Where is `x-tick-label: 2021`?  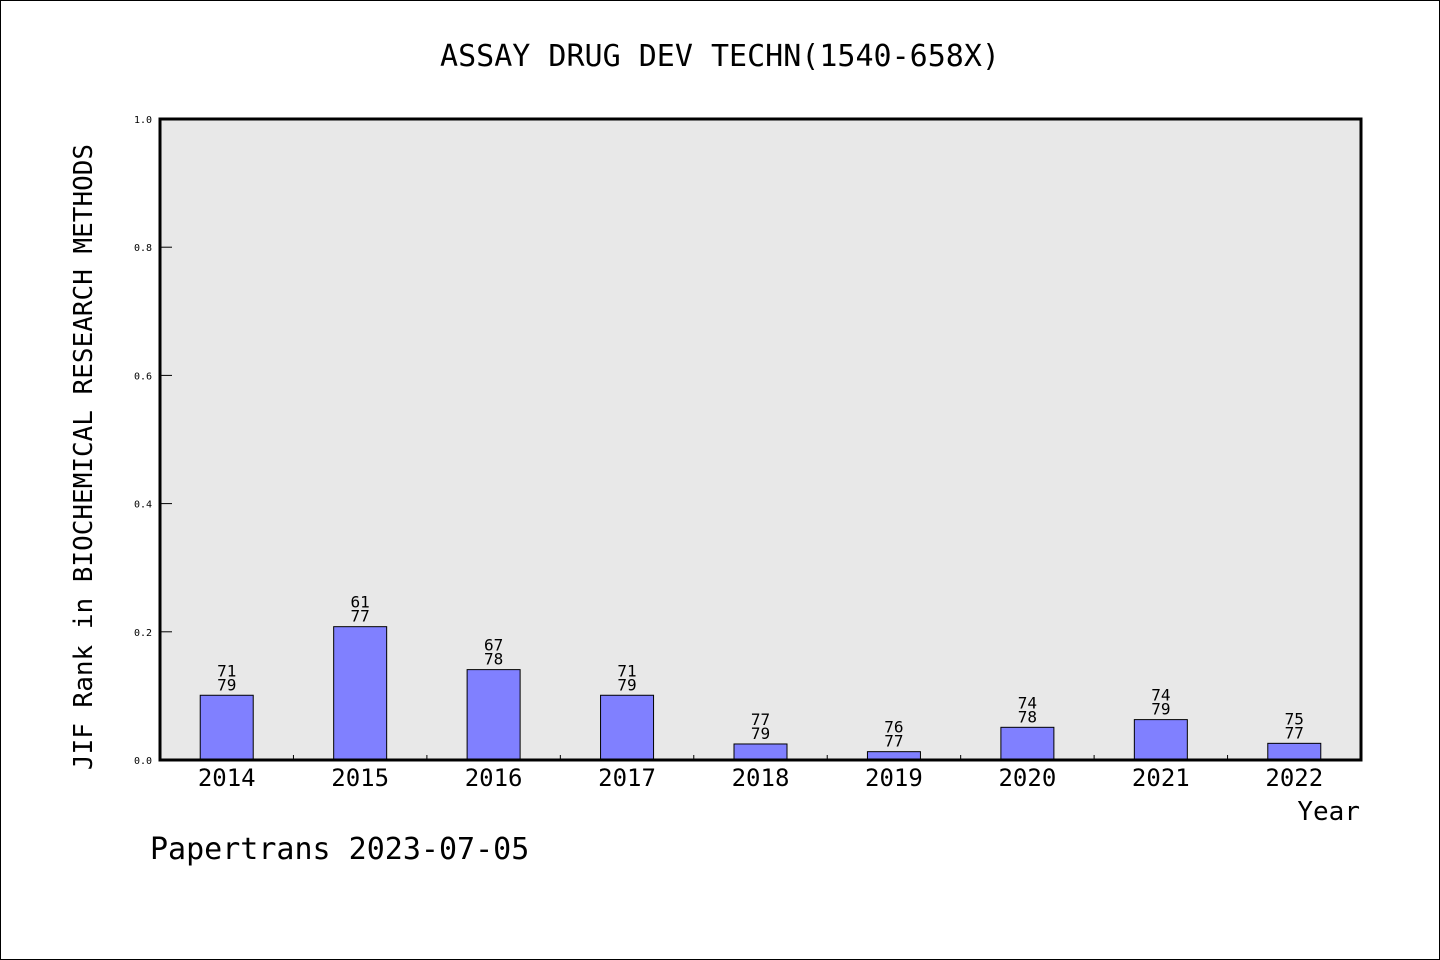
x-tick-label: 2021 is located at coordinates (1161, 778).